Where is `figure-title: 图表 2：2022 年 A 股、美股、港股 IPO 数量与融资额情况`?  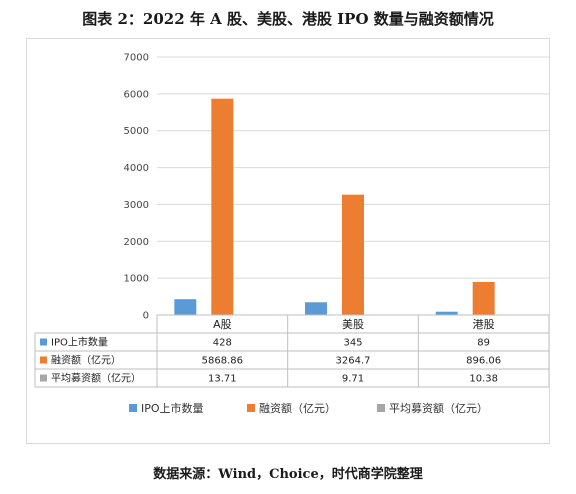
figure-title: 图表 2：2022 年 A 股、美股、港股 IPO 数量与融资额情况 is located at coordinates (288, 19).